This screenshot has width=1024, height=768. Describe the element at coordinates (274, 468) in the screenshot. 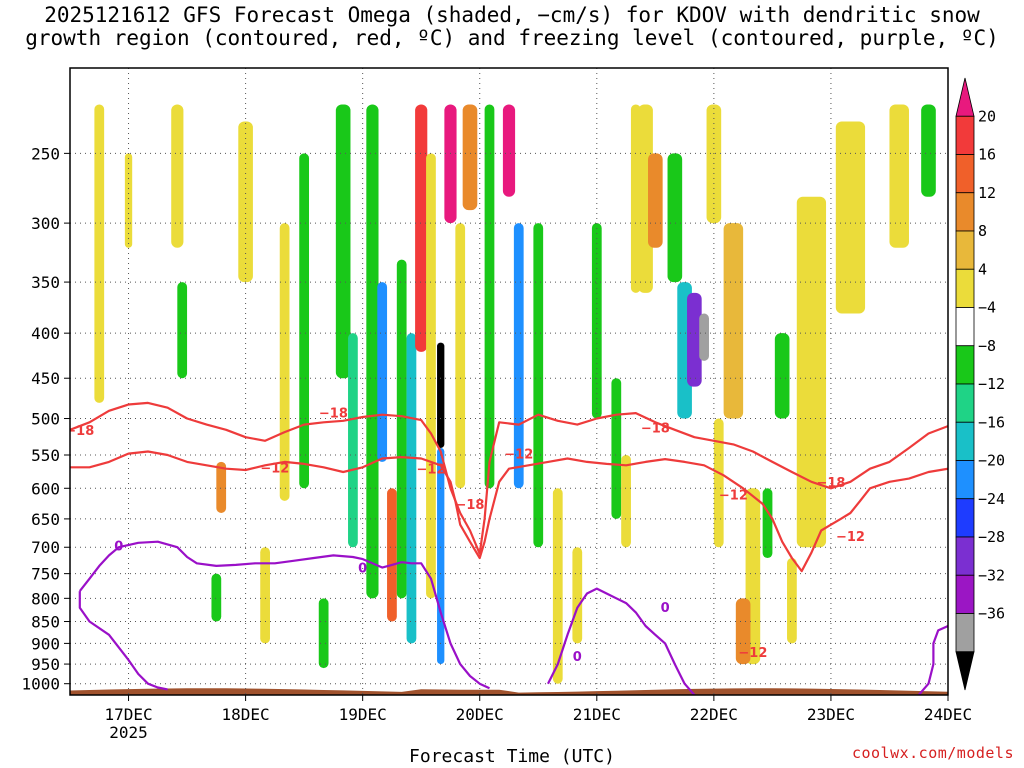

I see `contour-label-2: −12` at that location.